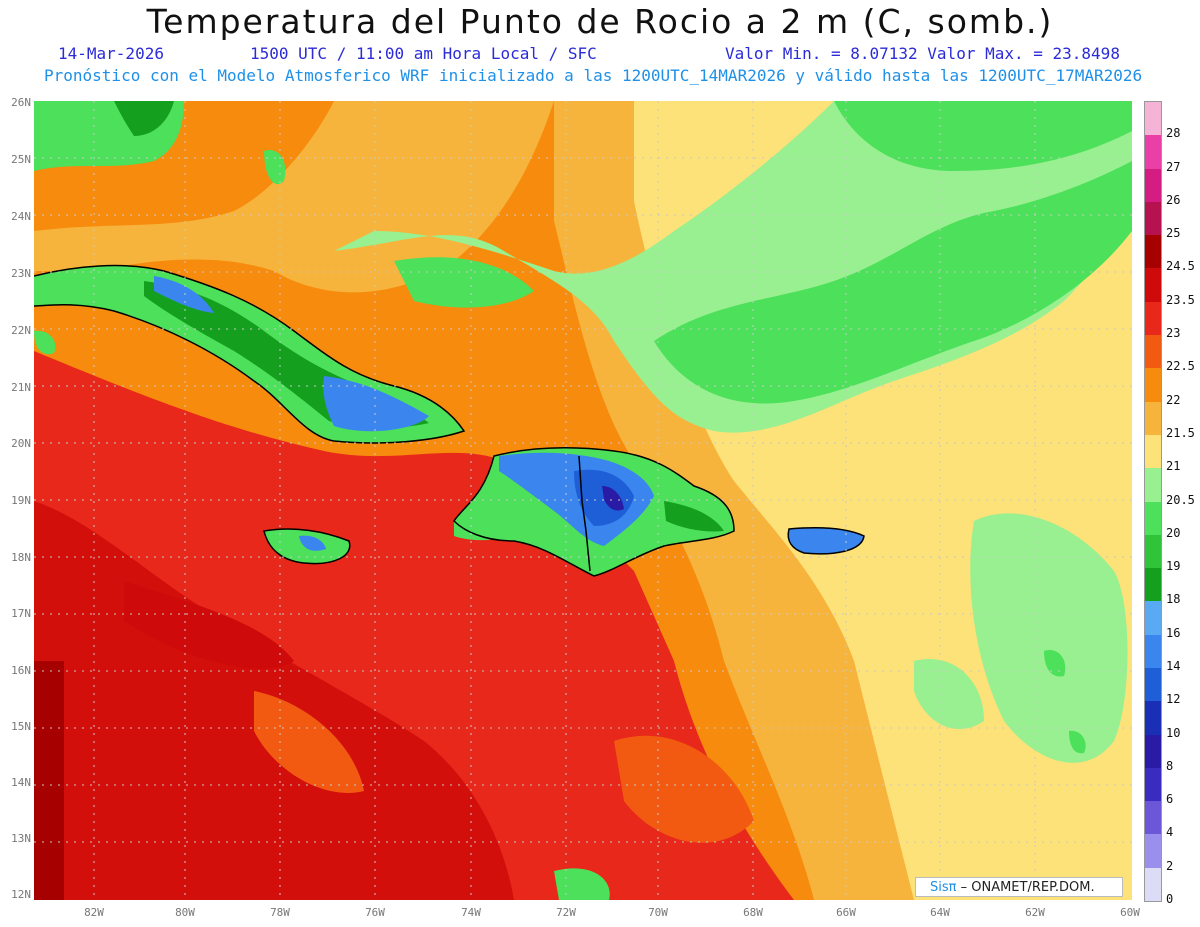 This screenshot has height=927, width=1200. Describe the element at coordinates (21, 216) in the screenshot. I see `lat-label: 24N` at that location.